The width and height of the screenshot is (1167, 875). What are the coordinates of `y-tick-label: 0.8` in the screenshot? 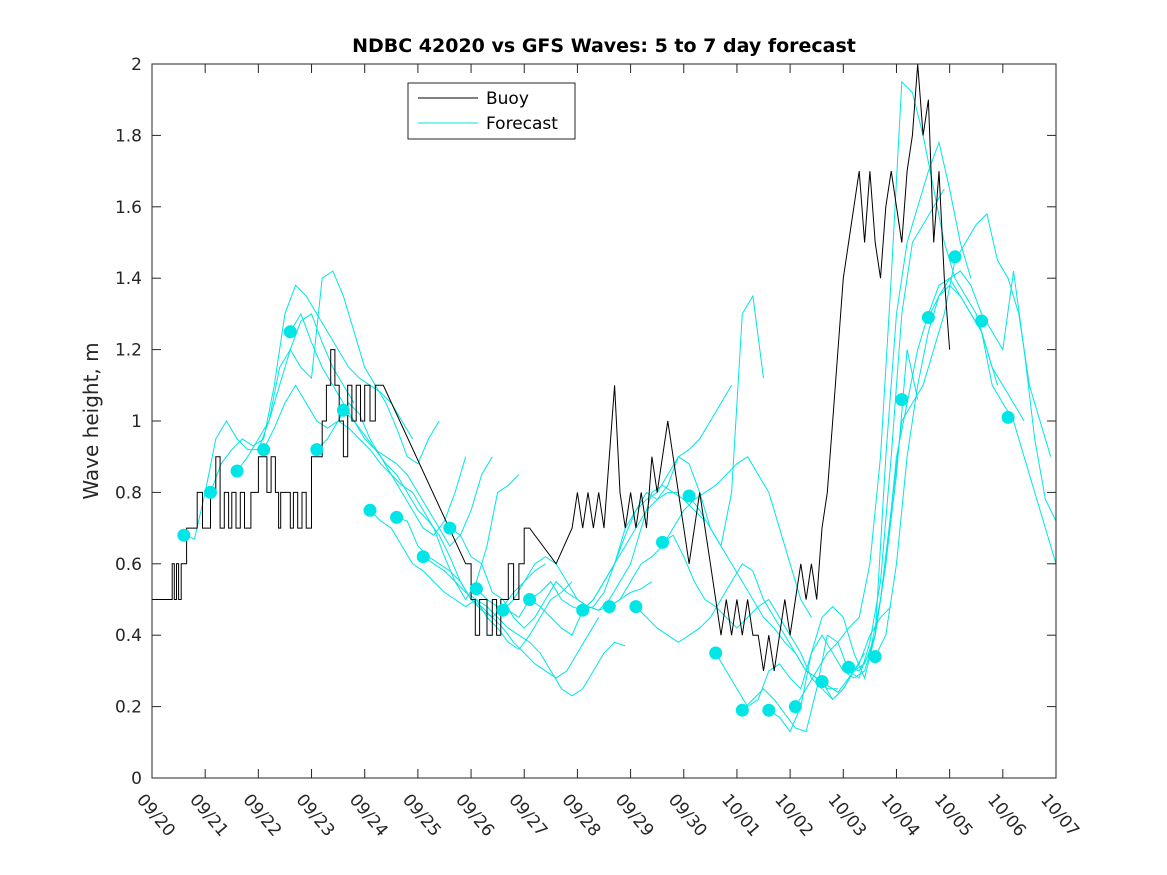 It's located at (128, 493).